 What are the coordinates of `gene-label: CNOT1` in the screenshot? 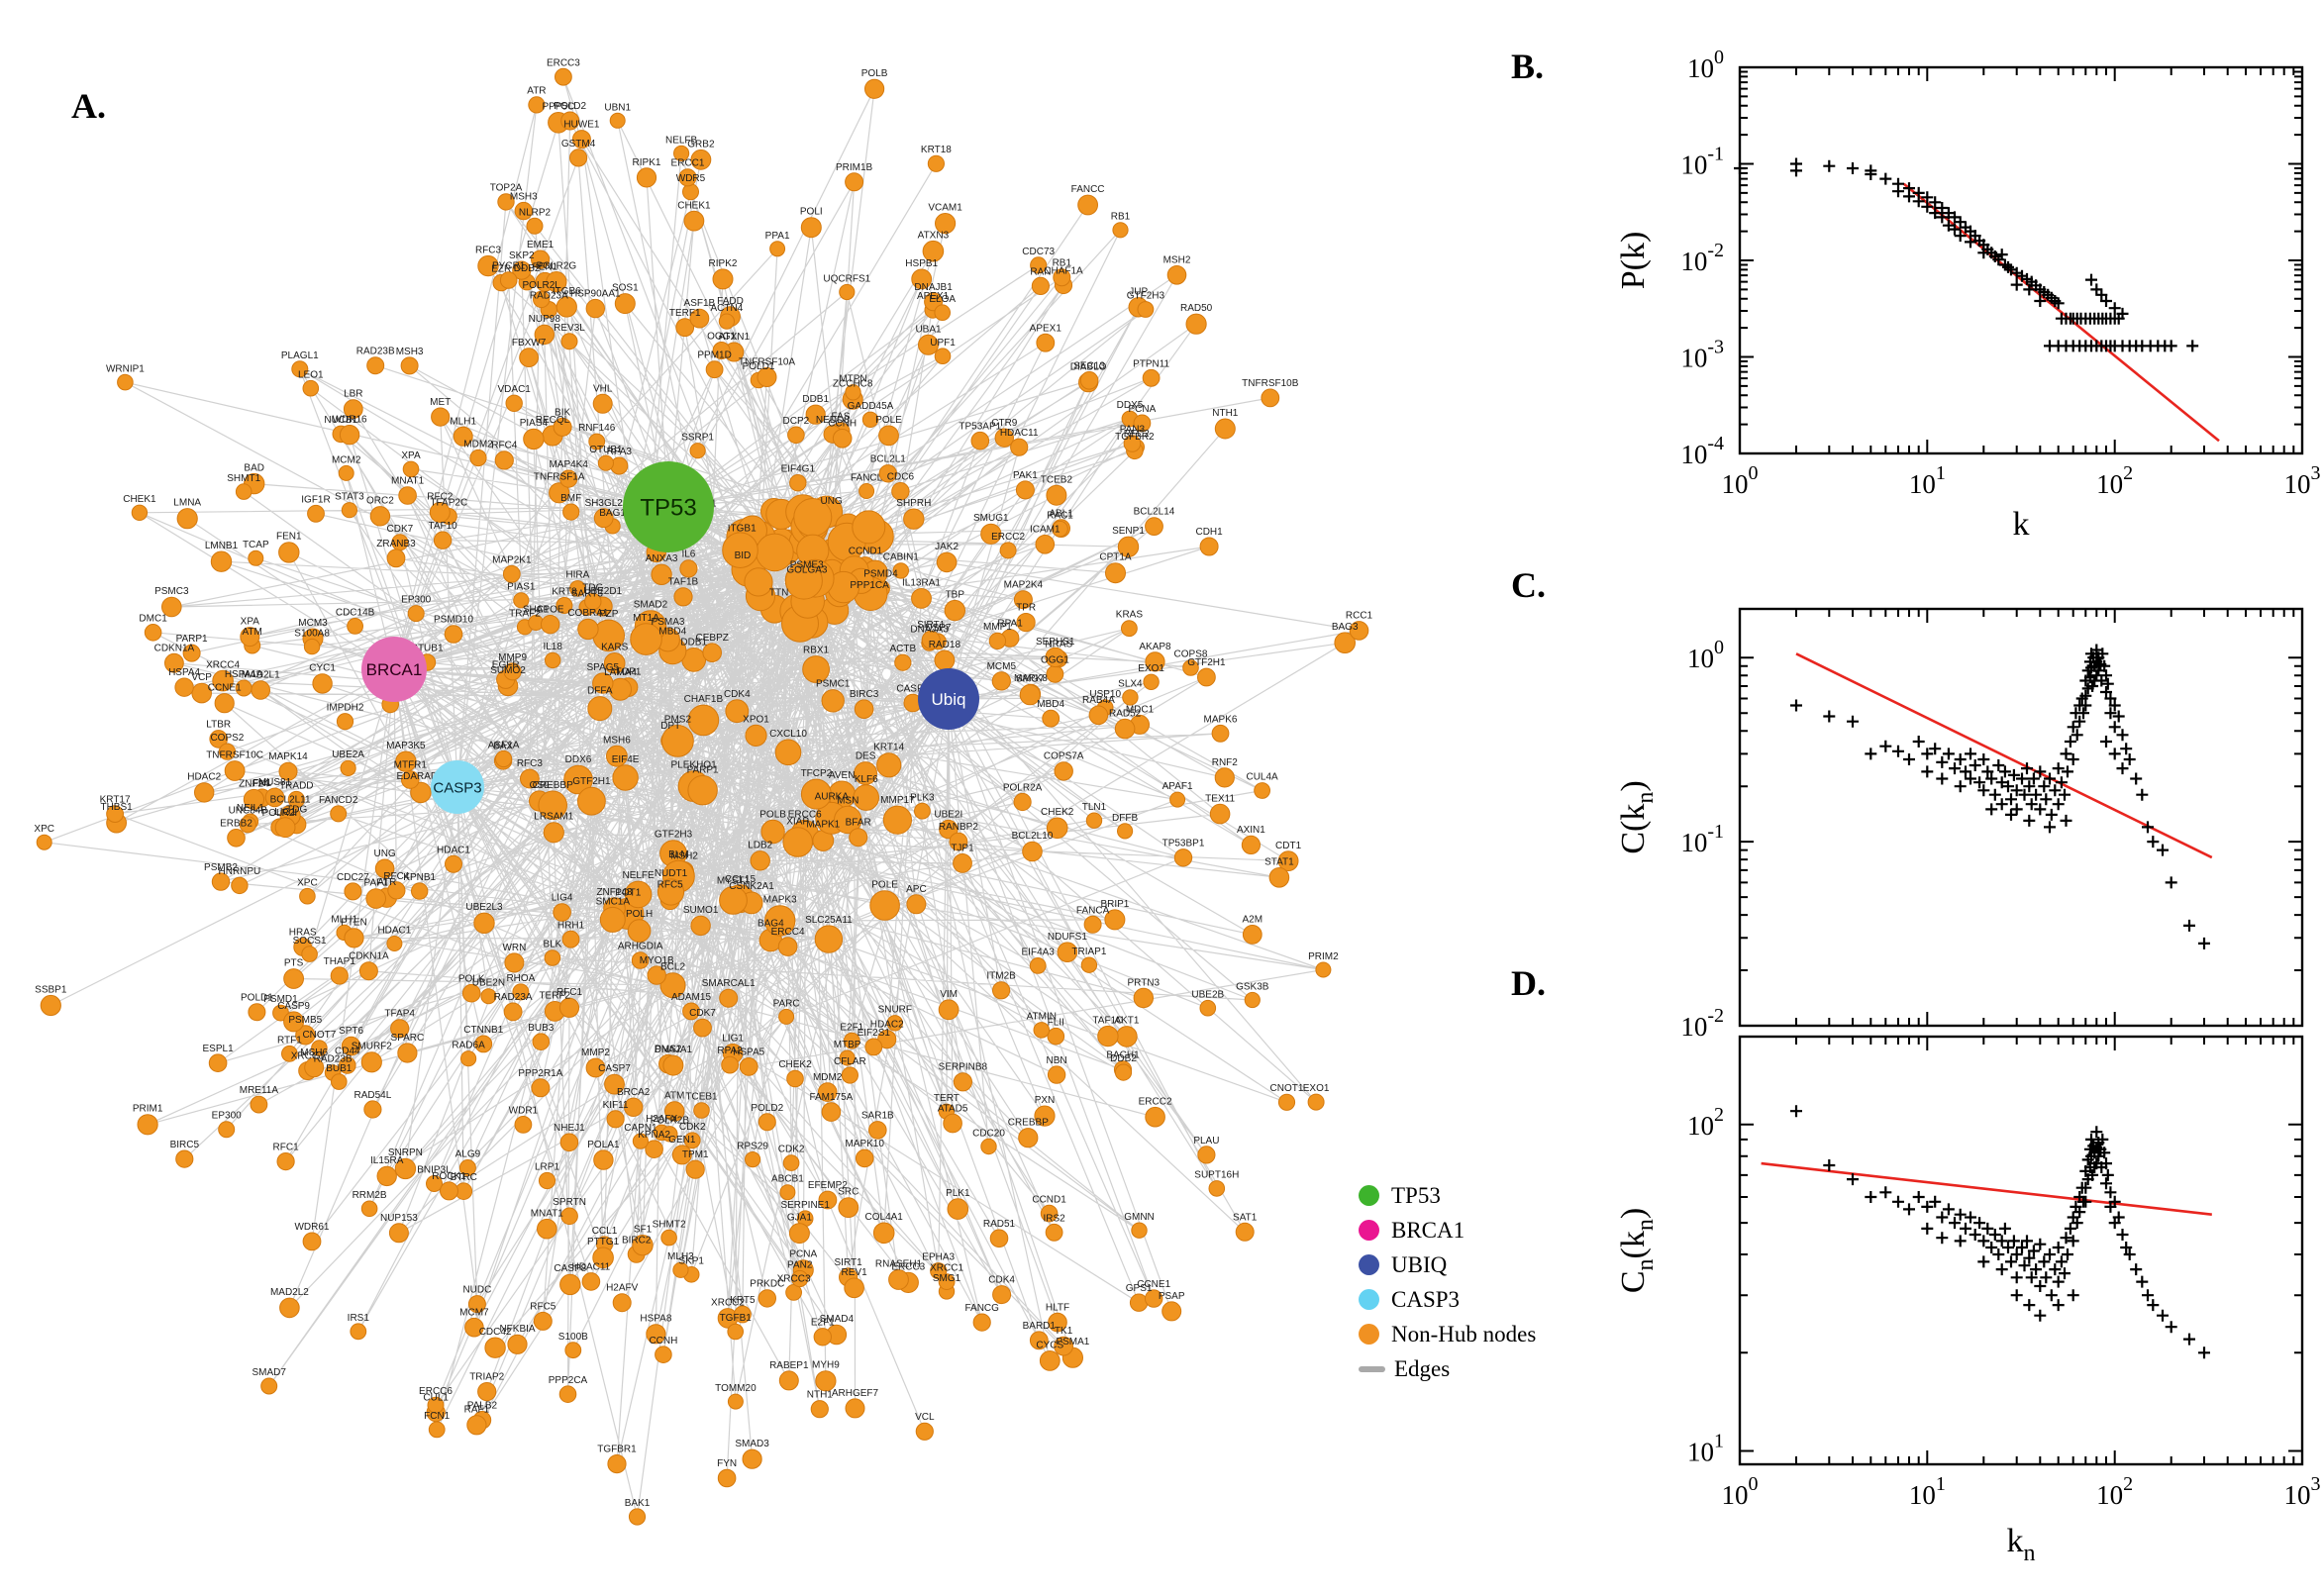 It's located at (1287, 1088).